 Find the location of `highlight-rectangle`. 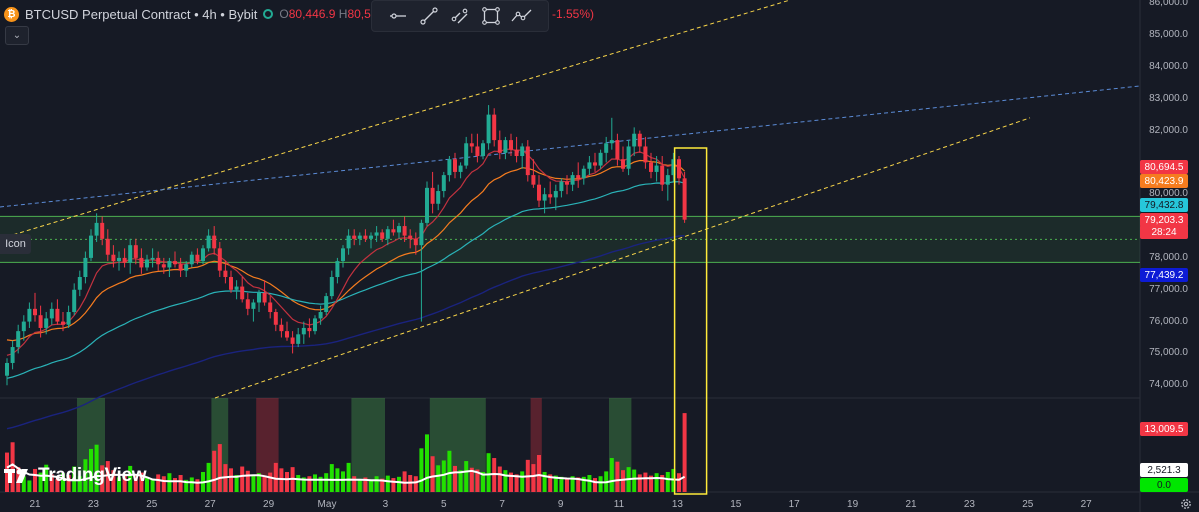

highlight-rectangle is located at coordinates (690, 321).